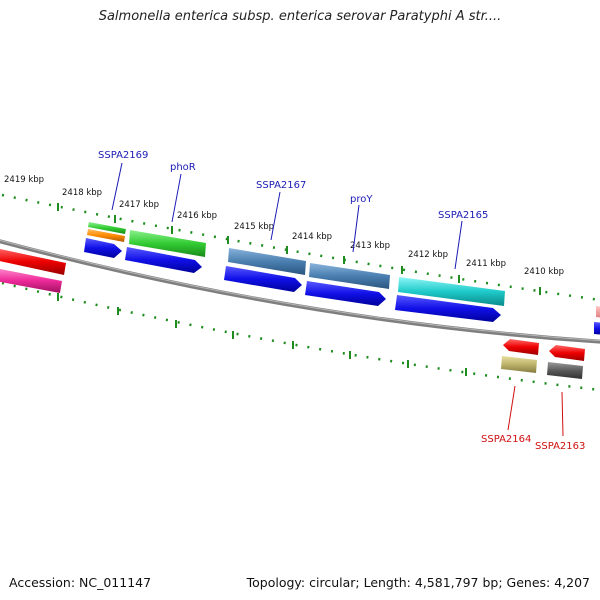 The image size is (600, 600). I want to click on scale-label: 2414 kbp, so click(312, 237).